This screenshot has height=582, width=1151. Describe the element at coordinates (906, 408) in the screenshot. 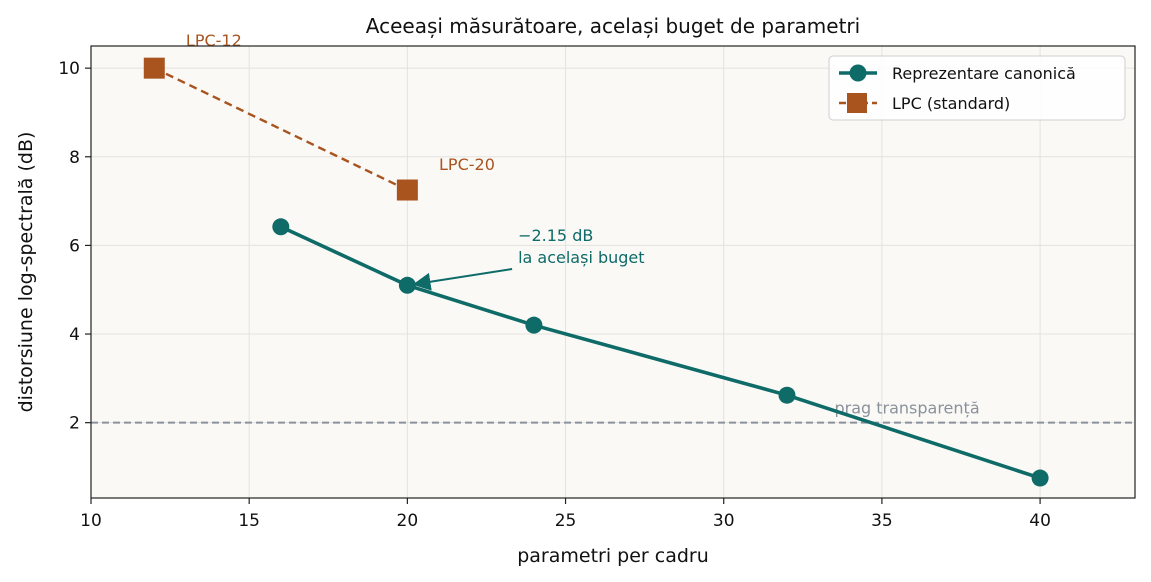

I see `reference-line-label: prag transparență` at that location.